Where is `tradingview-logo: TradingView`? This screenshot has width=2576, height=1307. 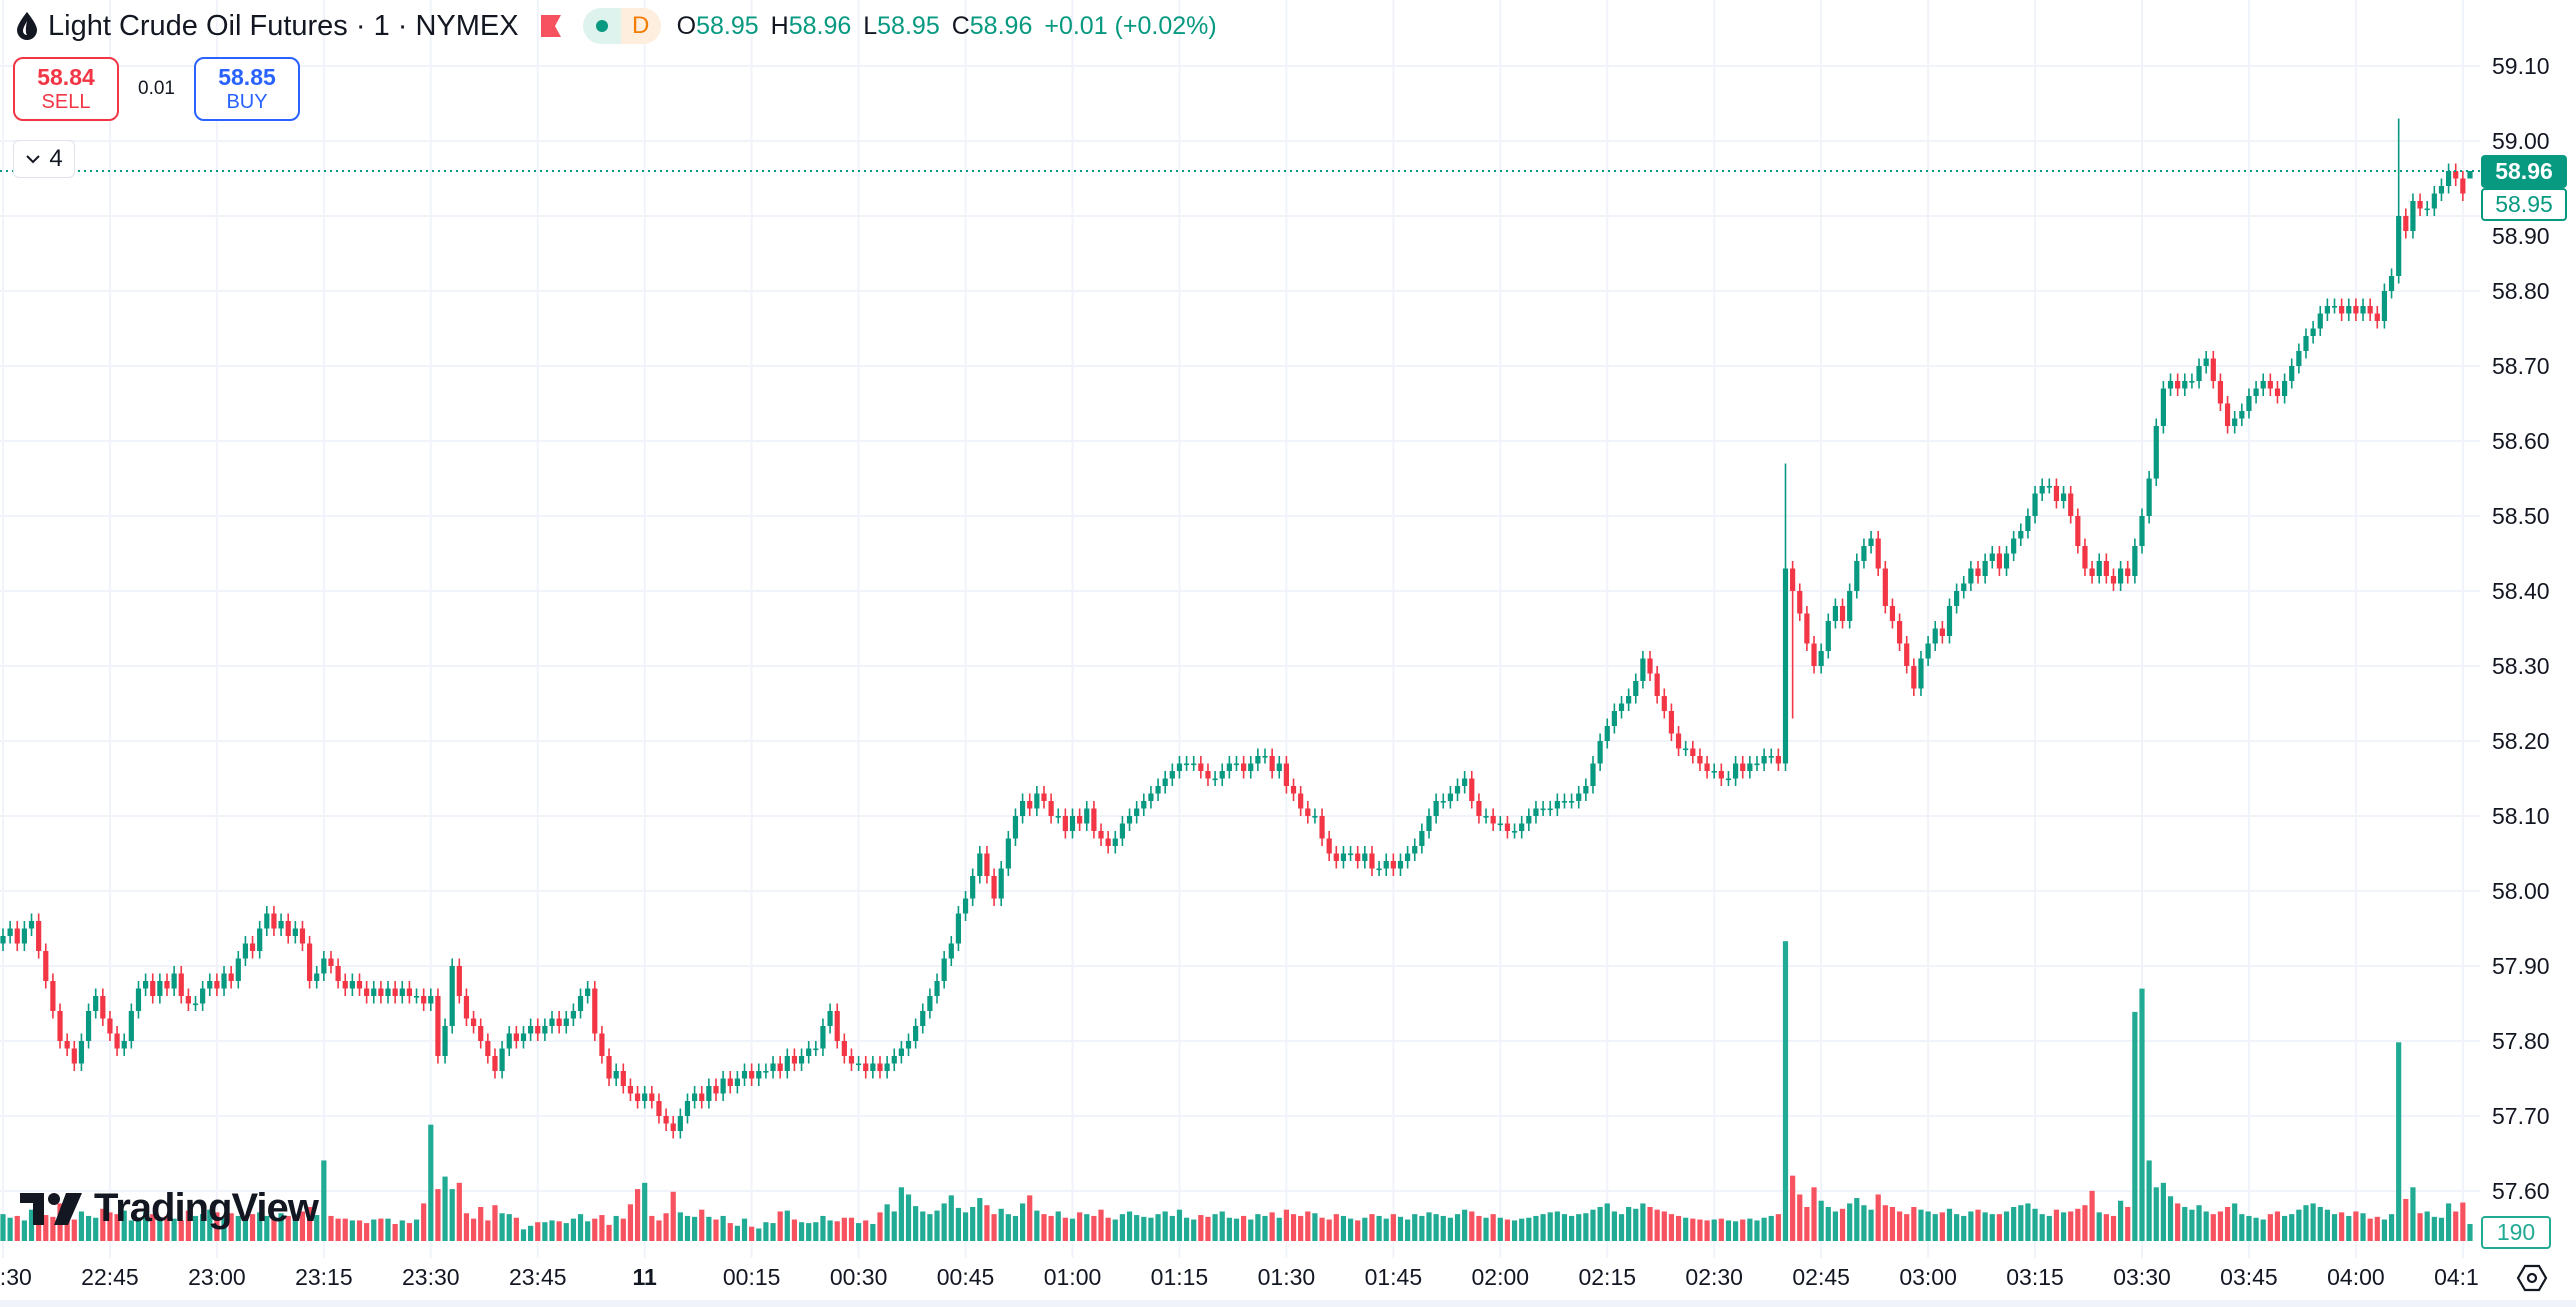
tradingview-logo: TradingView is located at coordinates (169, 1208).